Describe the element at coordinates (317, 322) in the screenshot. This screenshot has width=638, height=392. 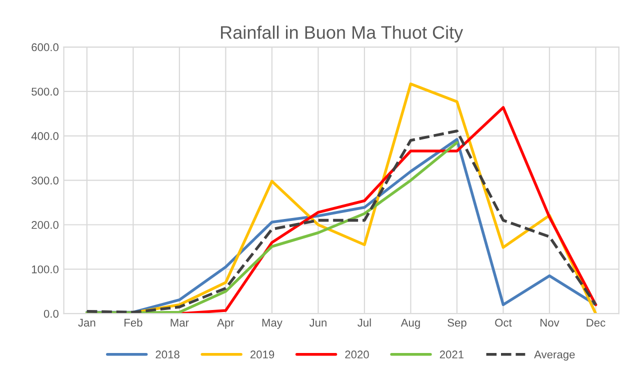
I see `x-tick-label: Jun` at that location.